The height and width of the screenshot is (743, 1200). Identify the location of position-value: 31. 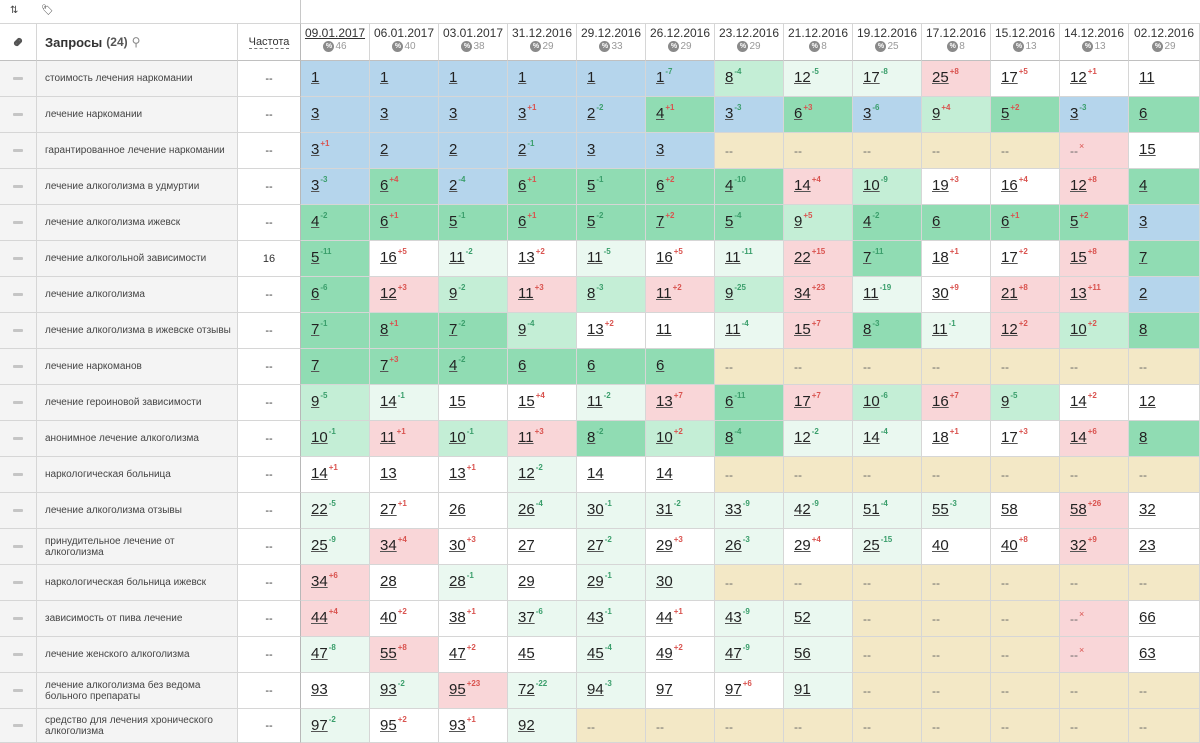
(664, 509).